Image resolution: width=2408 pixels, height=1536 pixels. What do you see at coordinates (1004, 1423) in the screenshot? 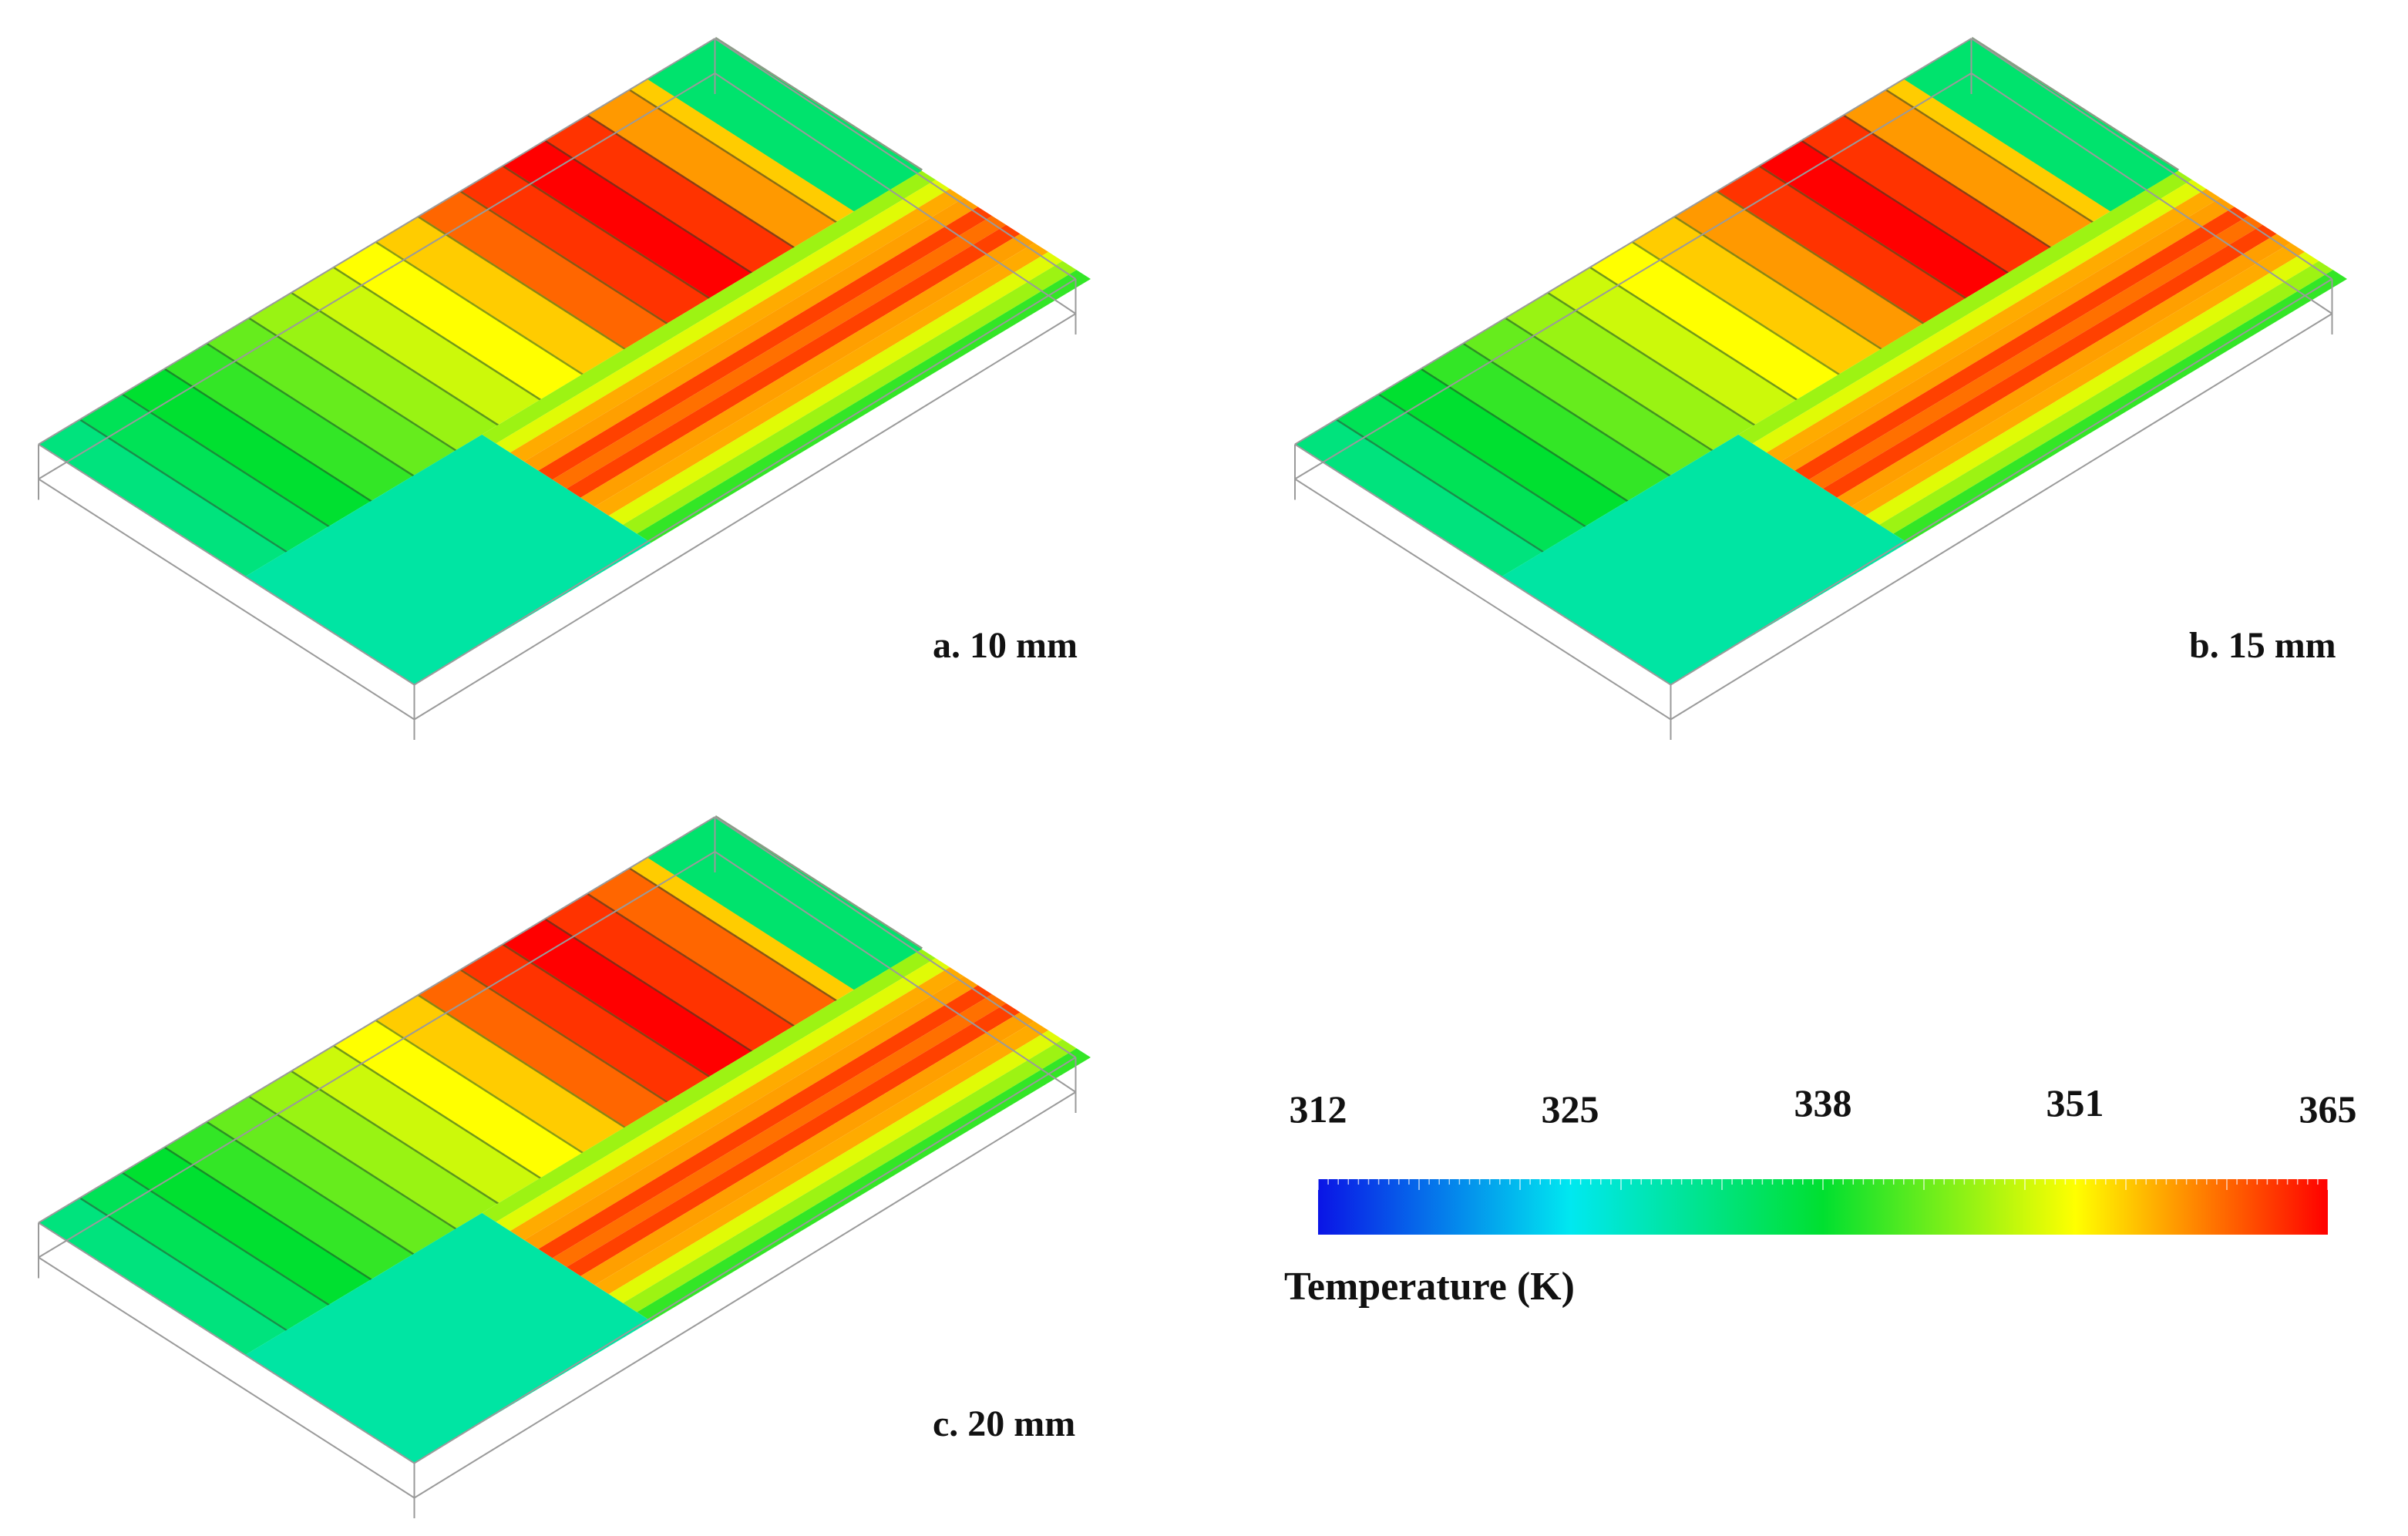
I see `panel-caption-c: c. 20 mm` at bounding box center [1004, 1423].